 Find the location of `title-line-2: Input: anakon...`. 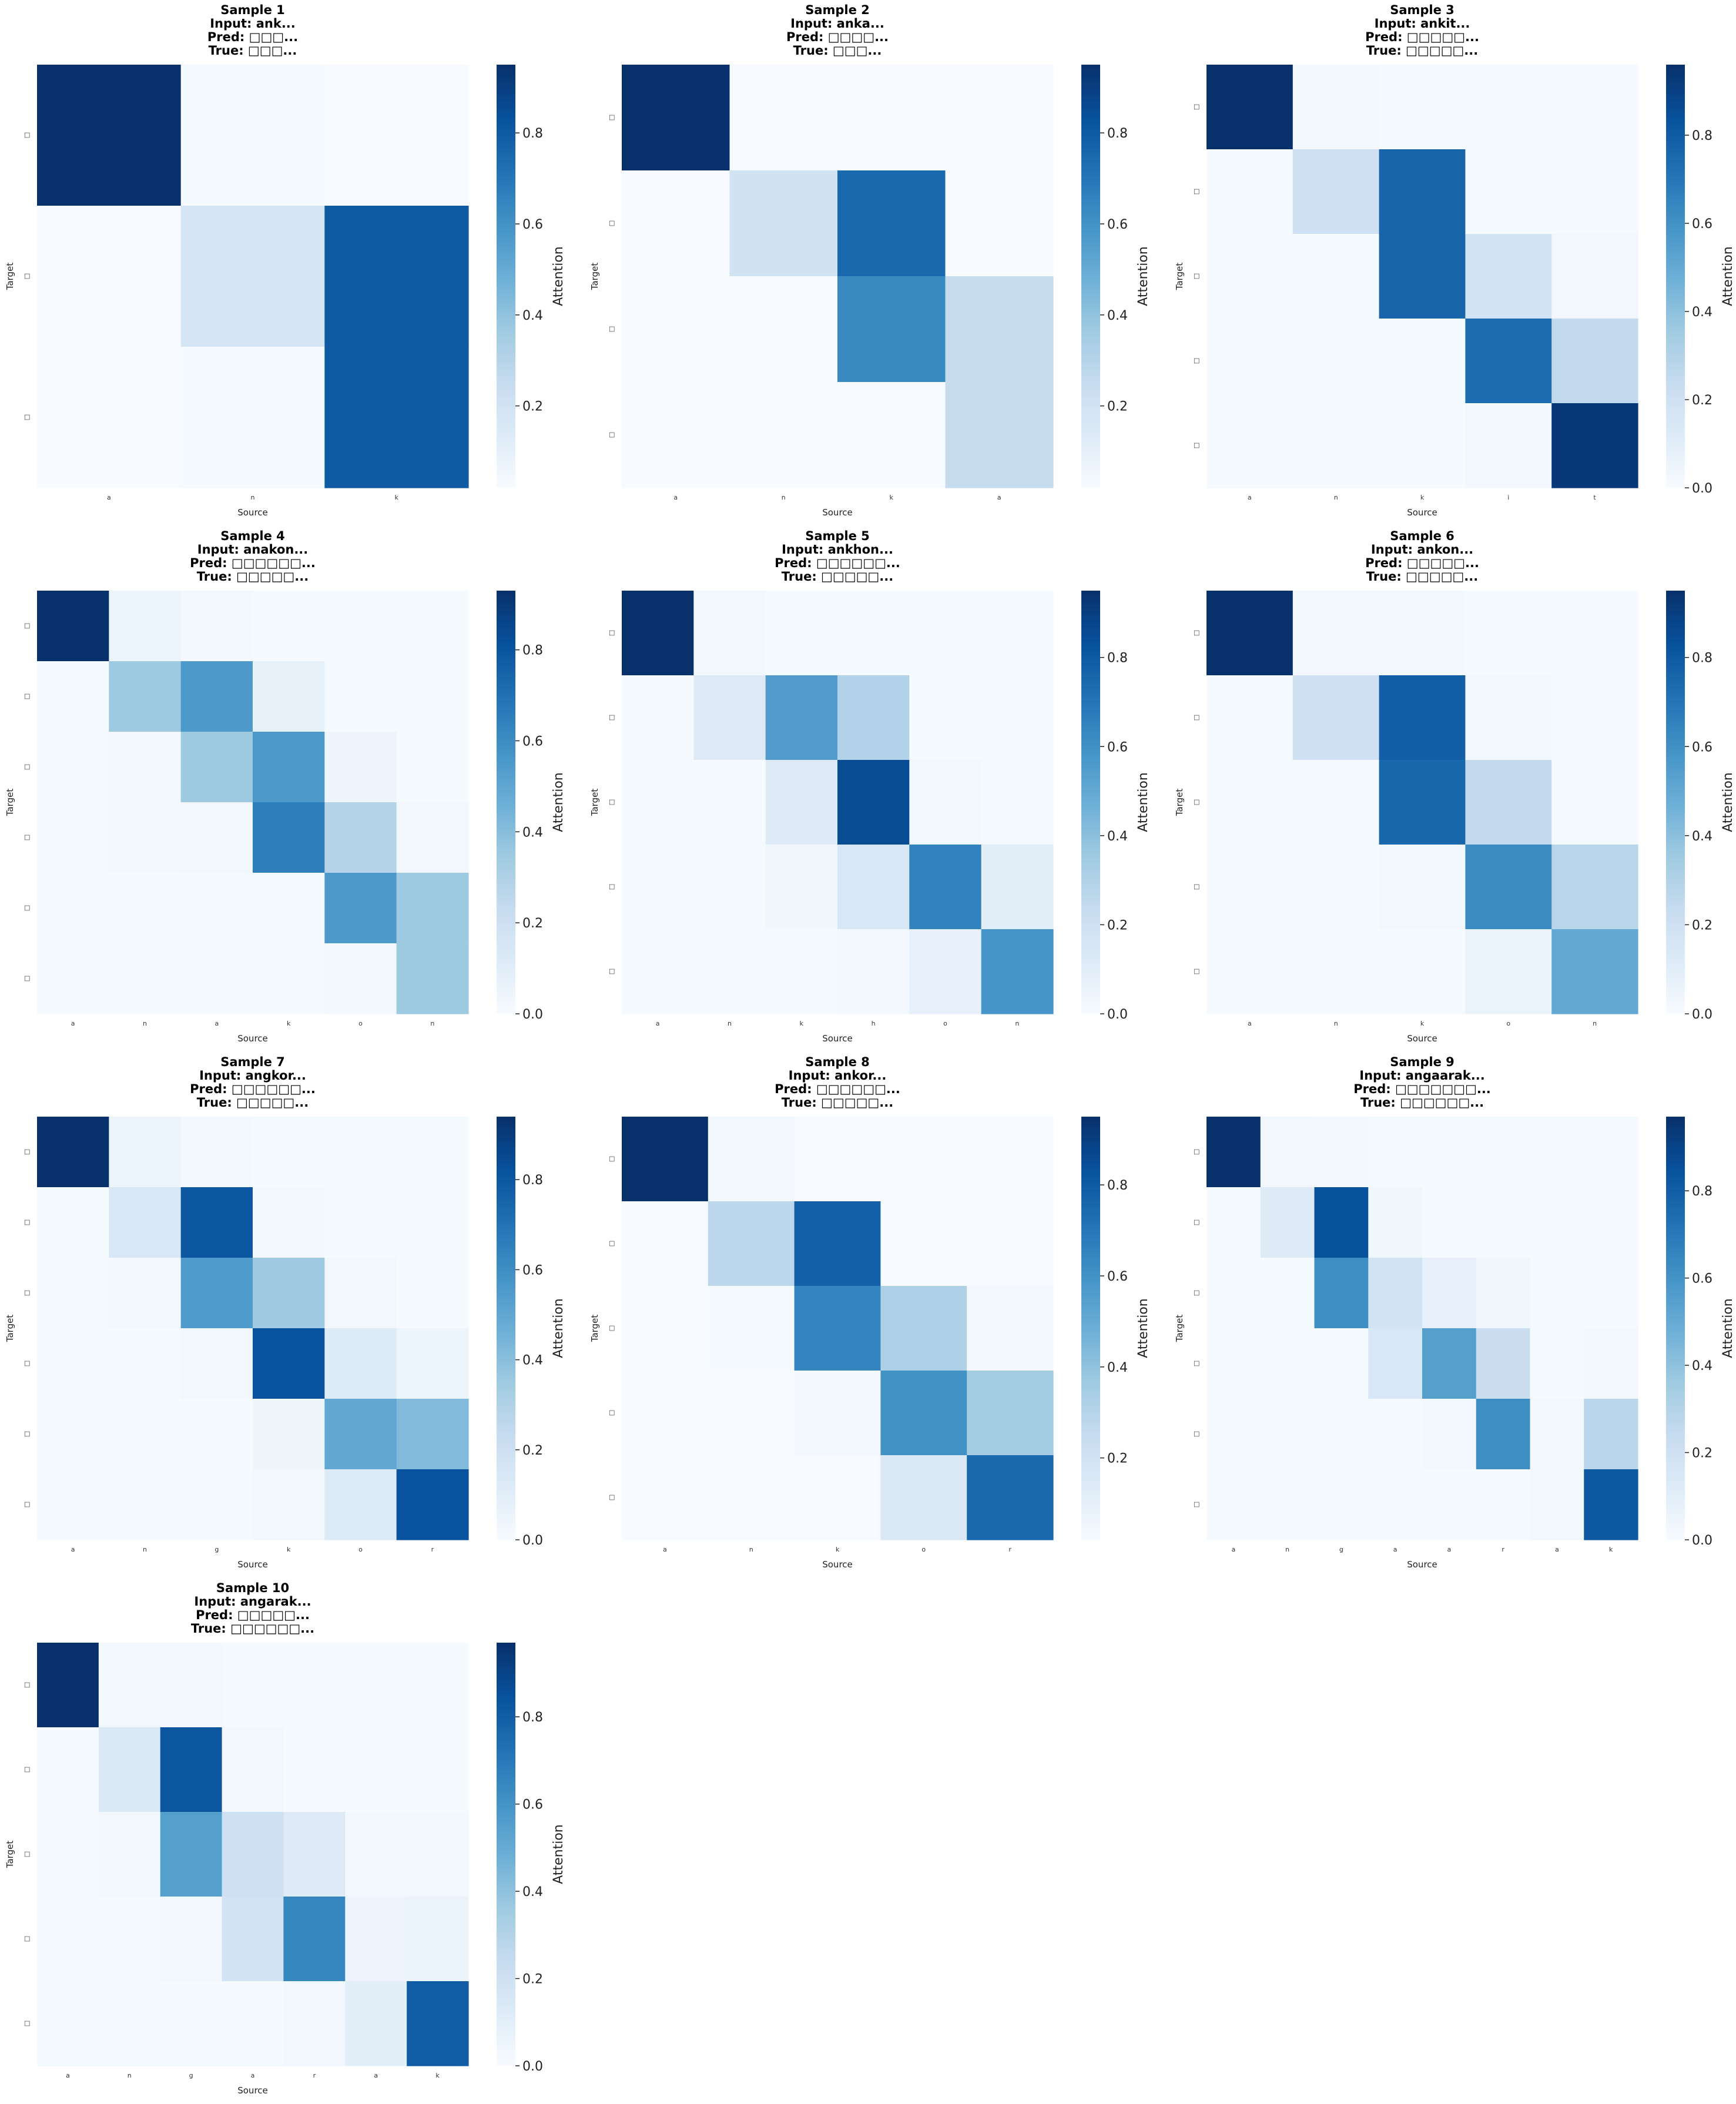

title-line-2: Input: anakon... is located at coordinates (253, 549).